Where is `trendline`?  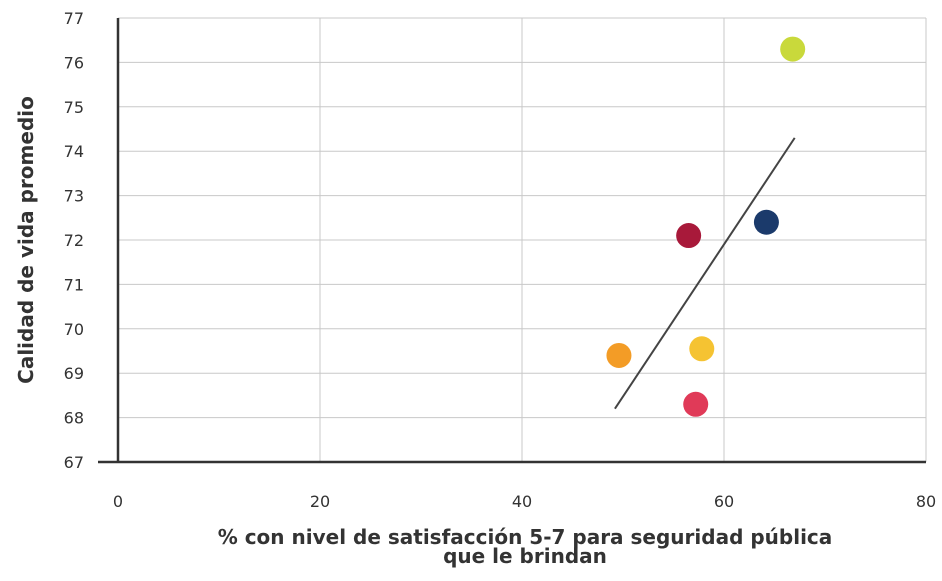 trendline is located at coordinates (705, 273).